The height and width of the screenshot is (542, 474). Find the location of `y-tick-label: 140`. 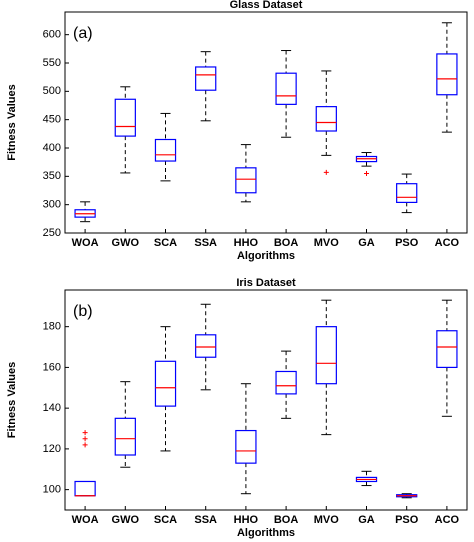

y-tick-label: 140 is located at coordinates (52, 408).